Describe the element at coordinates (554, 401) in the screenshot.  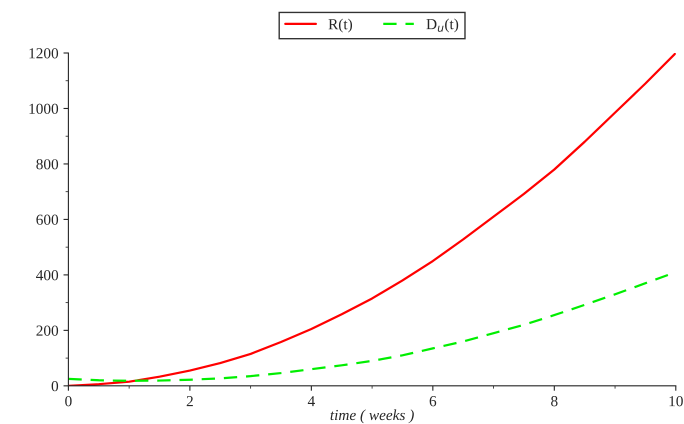
I see `x-tick-label: 8` at that location.